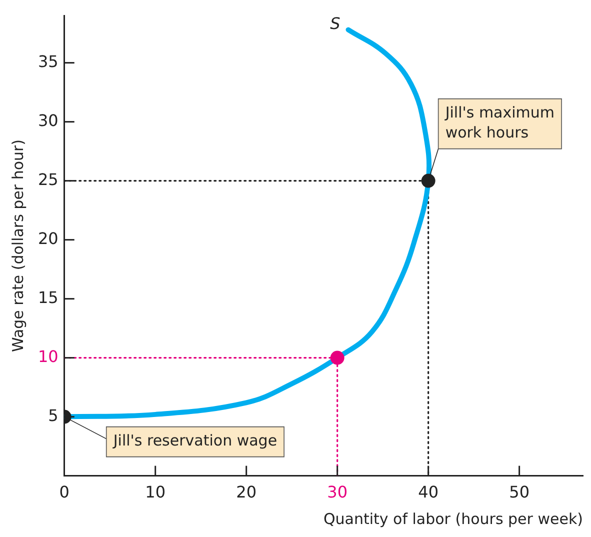 The image size is (591, 537). Describe the element at coordinates (64, 492) in the screenshot. I see `x-tick-label: 0` at that location.